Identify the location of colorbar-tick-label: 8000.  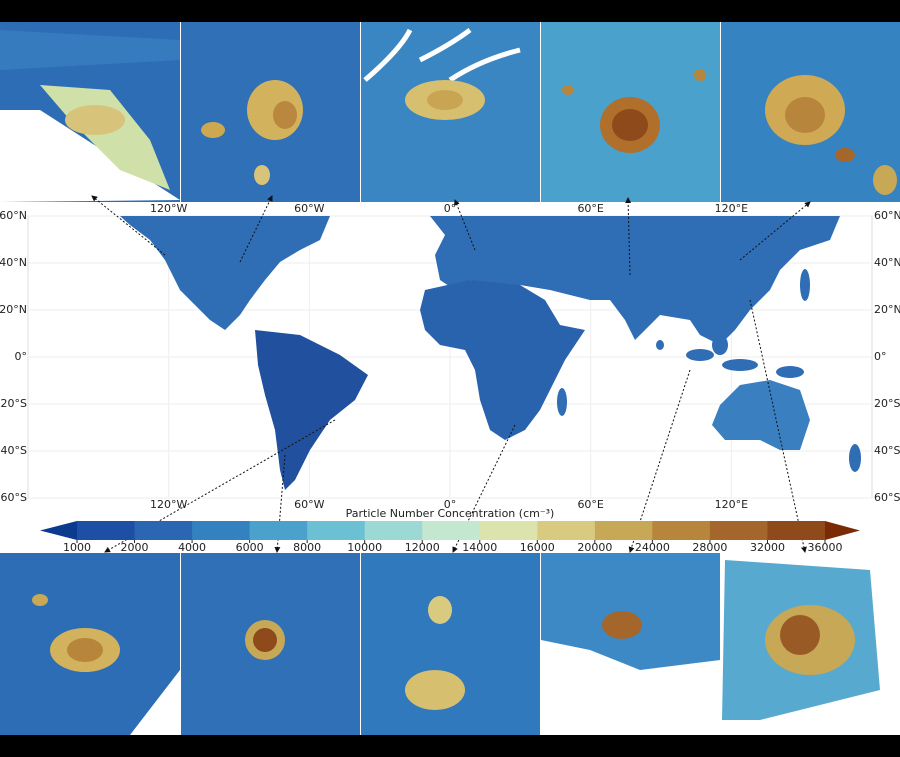
(307, 547).